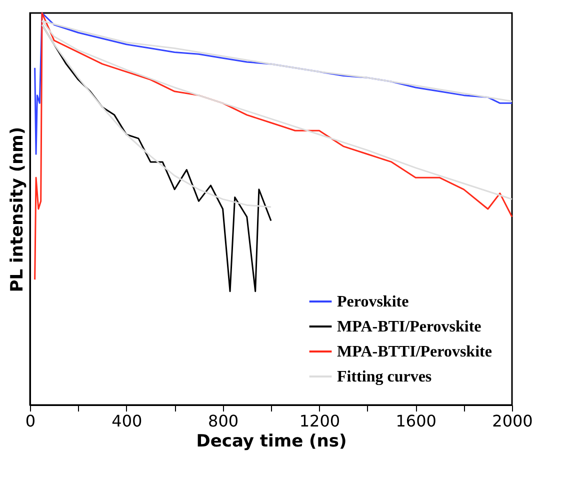 Image resolution: width=565 pixels, height=477 pixels. I want to click on legend-label: MPA-BTTI/Perovskite, so click(414, 352).